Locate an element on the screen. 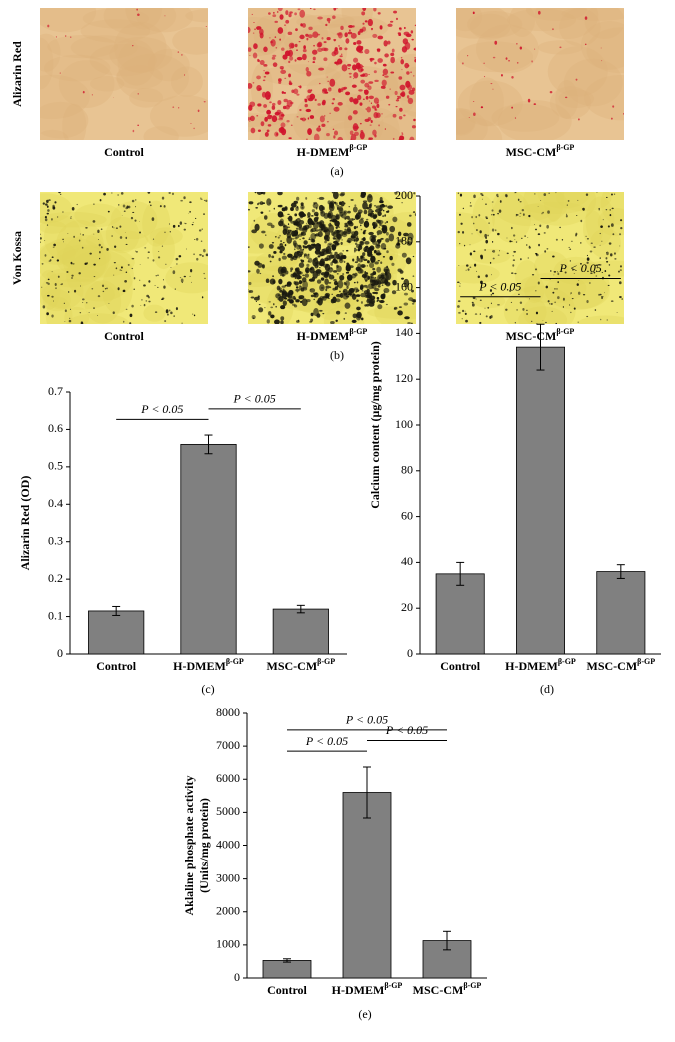  label-superscript: β-GP is located at coordinates (567, 661).